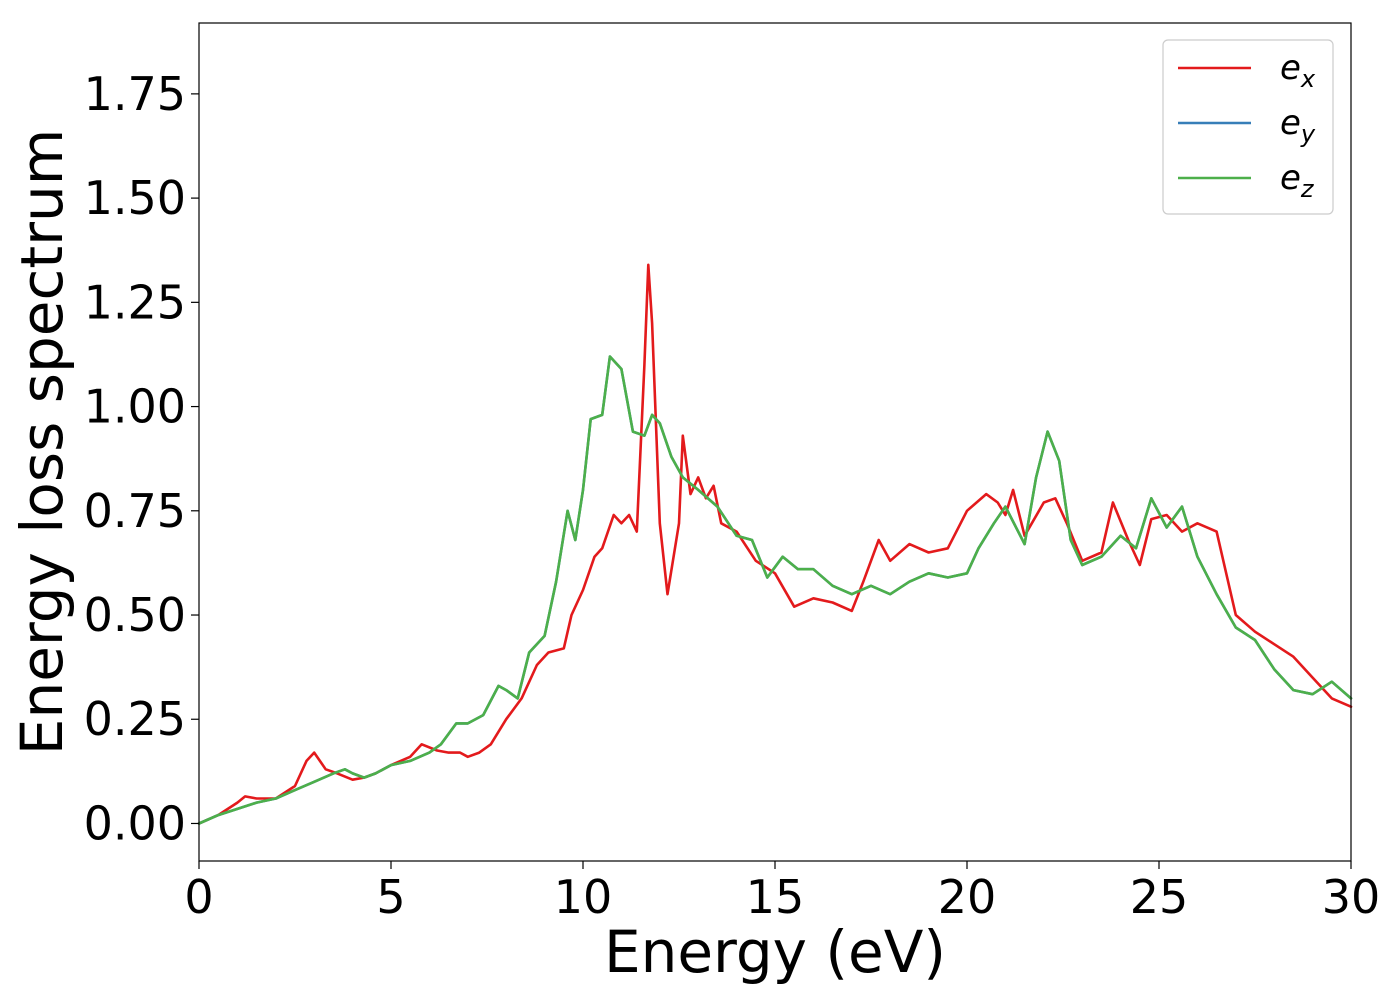 The image size is (1400, 1000). What do you see at coordinates (775, 952) in the screenshot?
I see `x-axis-title: Energy (eV)` at bounding box center [775, 952].